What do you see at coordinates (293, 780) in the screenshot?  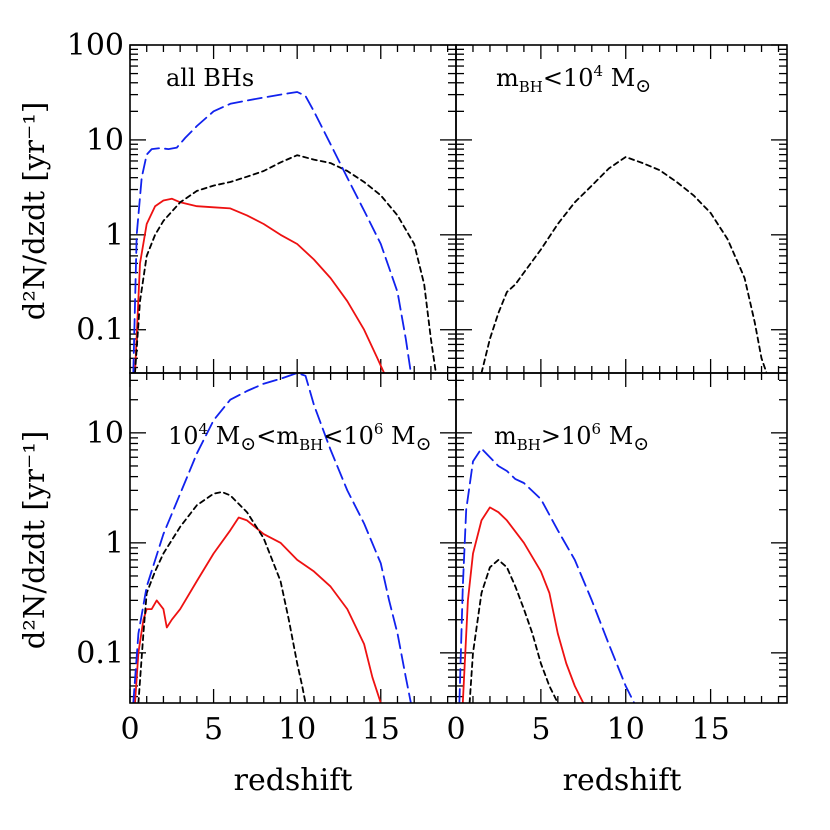 I see `x-axis-title-left: redshift` at bounding box center [293, 780].